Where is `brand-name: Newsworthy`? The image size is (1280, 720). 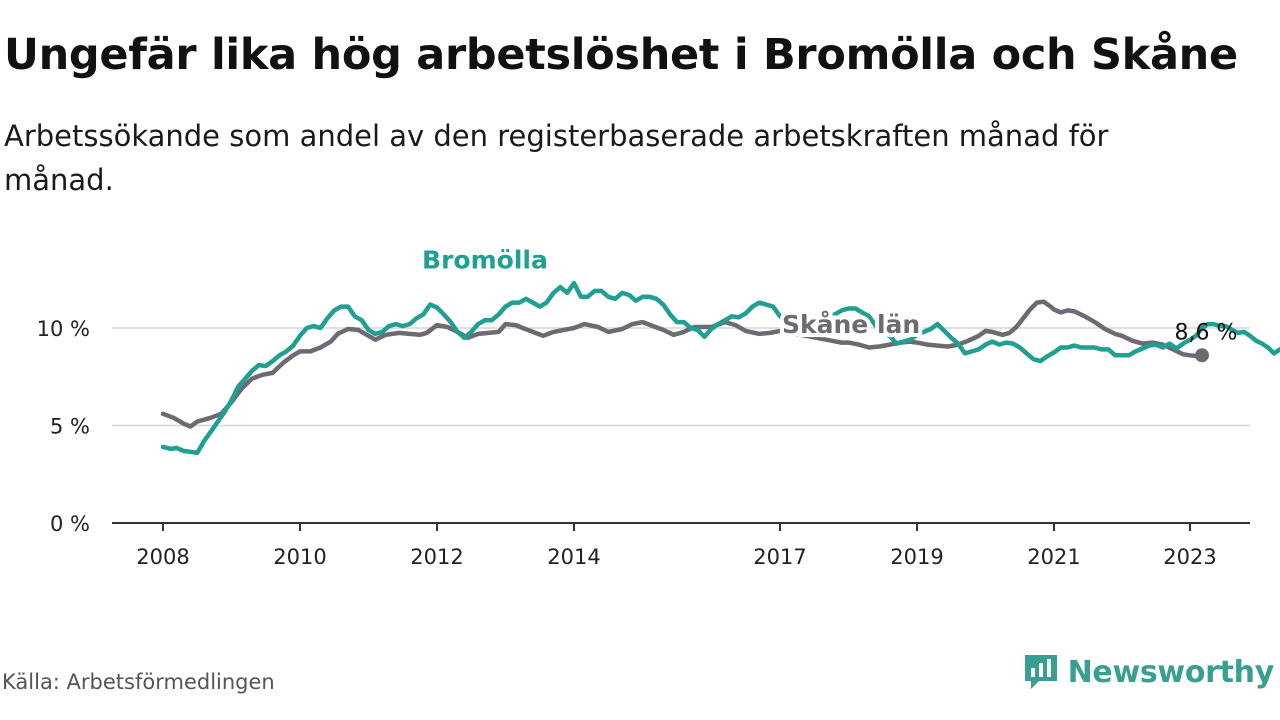 brand-name: Newsworthy is located at coordinates (1171, 672).